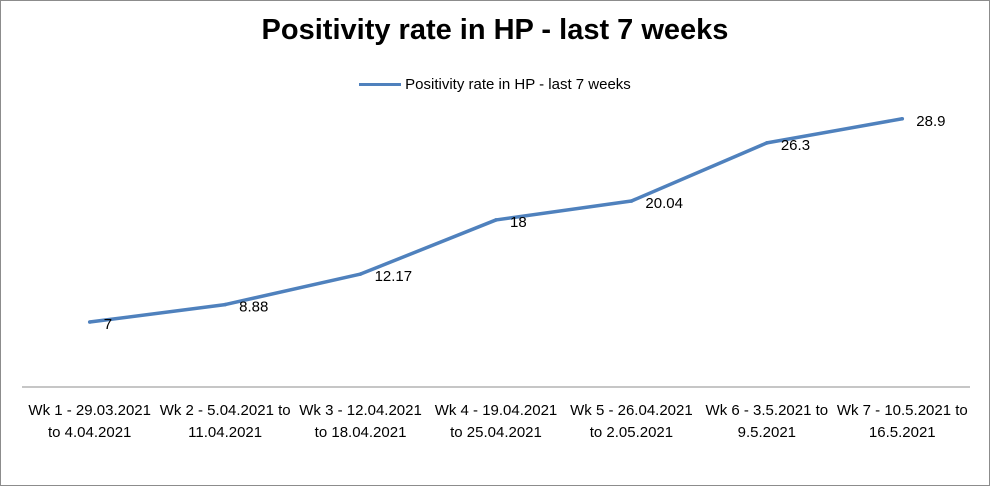 The width and height of the screenshot is (990, 486). Describe the element at coordinates (664, 203) in the screenshot. I see `data-label: 20.04` at that location.